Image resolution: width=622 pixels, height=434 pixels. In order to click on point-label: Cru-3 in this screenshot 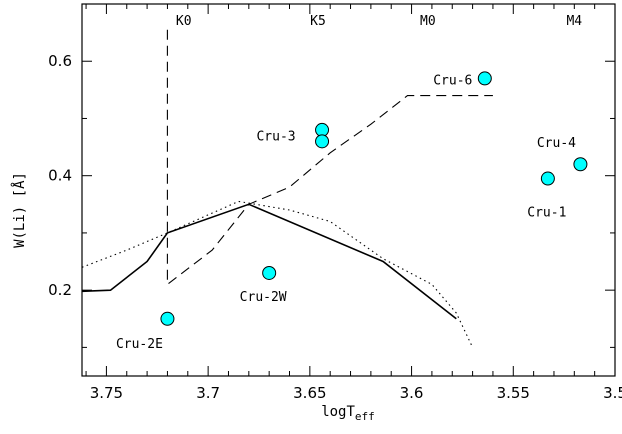, I will do `click(275, 137)`.